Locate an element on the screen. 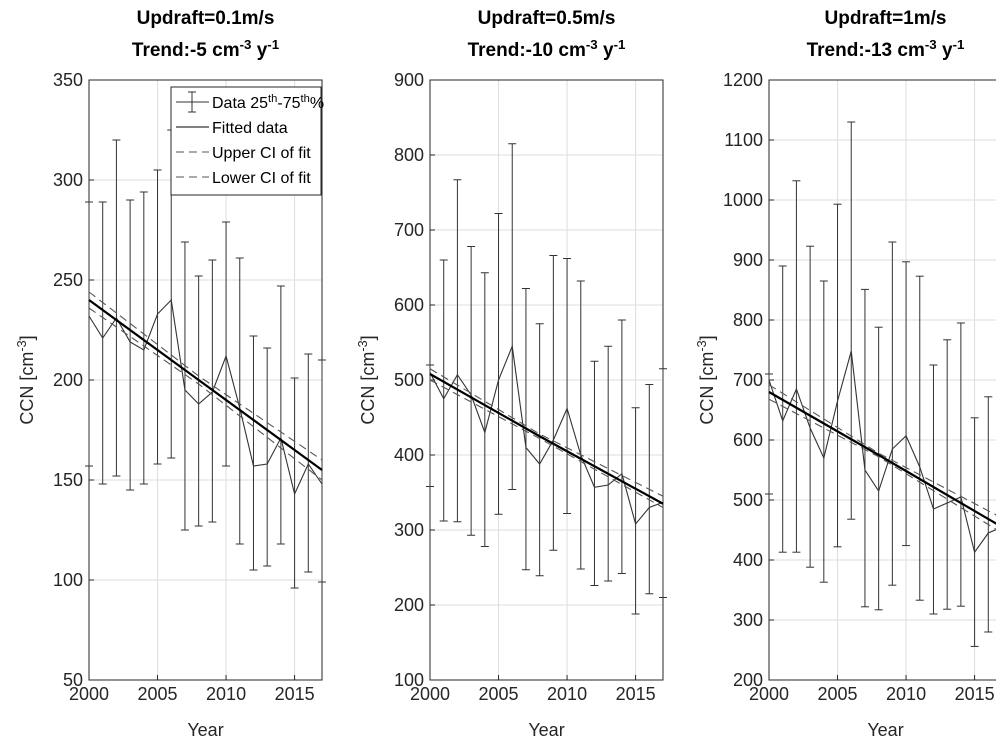 The image size is (996, 742). legend-label: Data 25th-75th% is located at coordinates (268, 102).